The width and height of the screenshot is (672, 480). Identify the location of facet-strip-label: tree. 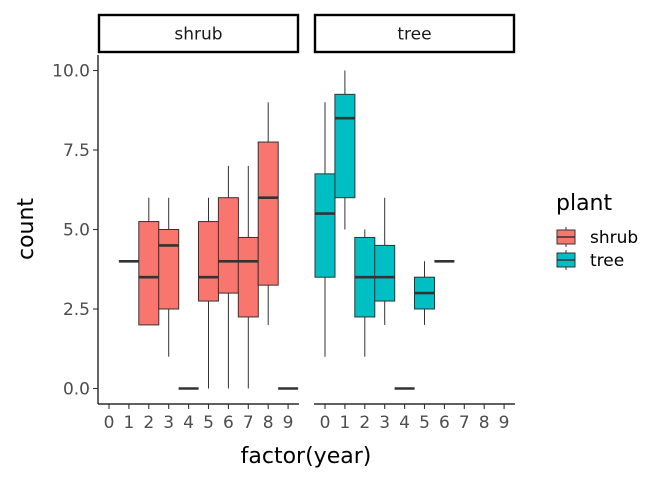
(414, 35).